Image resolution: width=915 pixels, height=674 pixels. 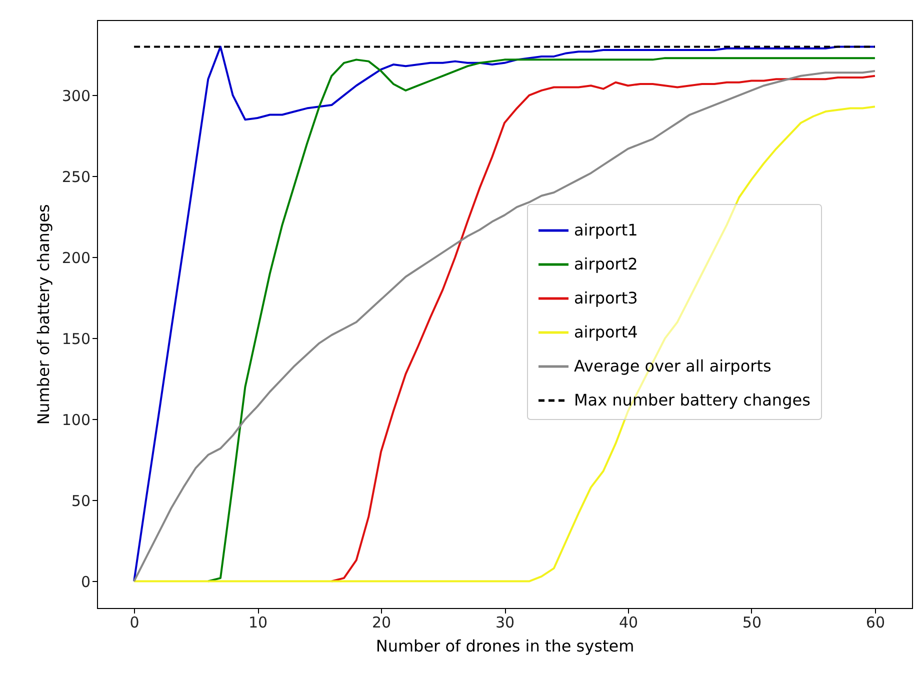 I want to click on y-tick-label: 300, so click(x=76, y=95).